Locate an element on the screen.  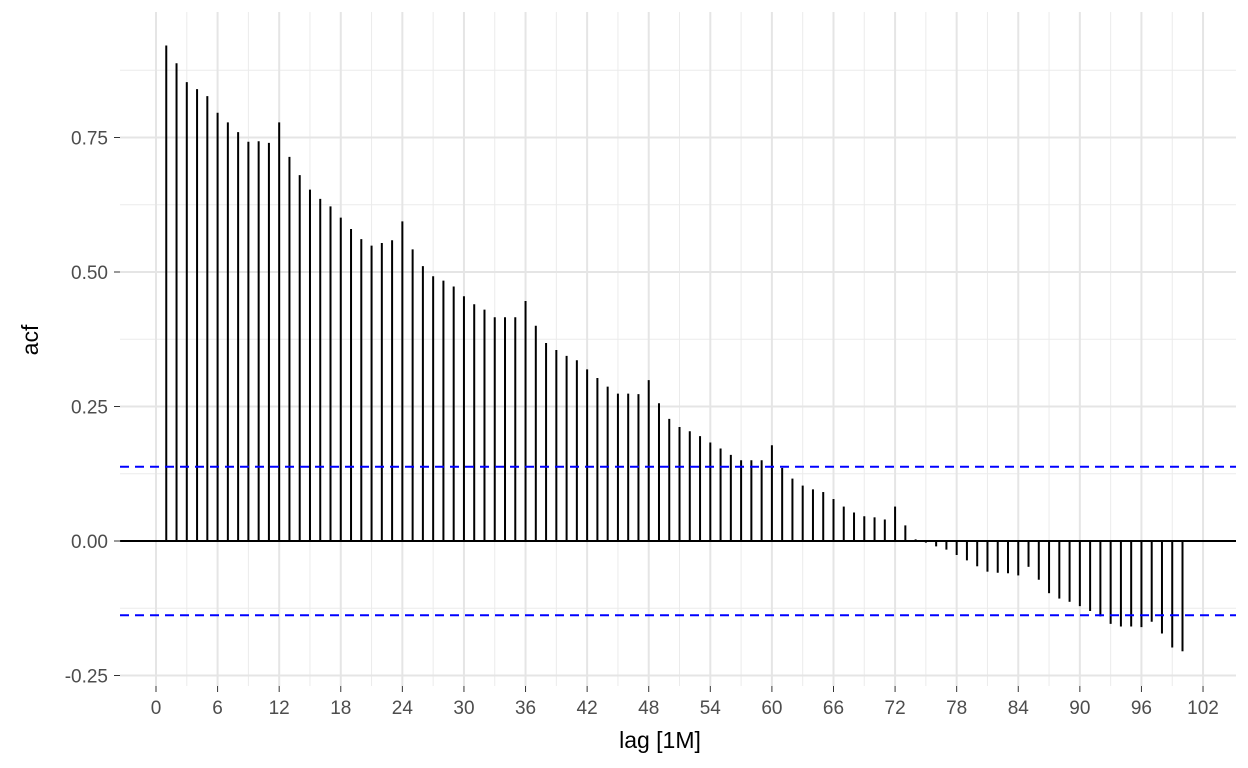
y-axis-ticks: -0.25 0.00 0.25 0.50 0.75 is located at coordinates (92, 408).